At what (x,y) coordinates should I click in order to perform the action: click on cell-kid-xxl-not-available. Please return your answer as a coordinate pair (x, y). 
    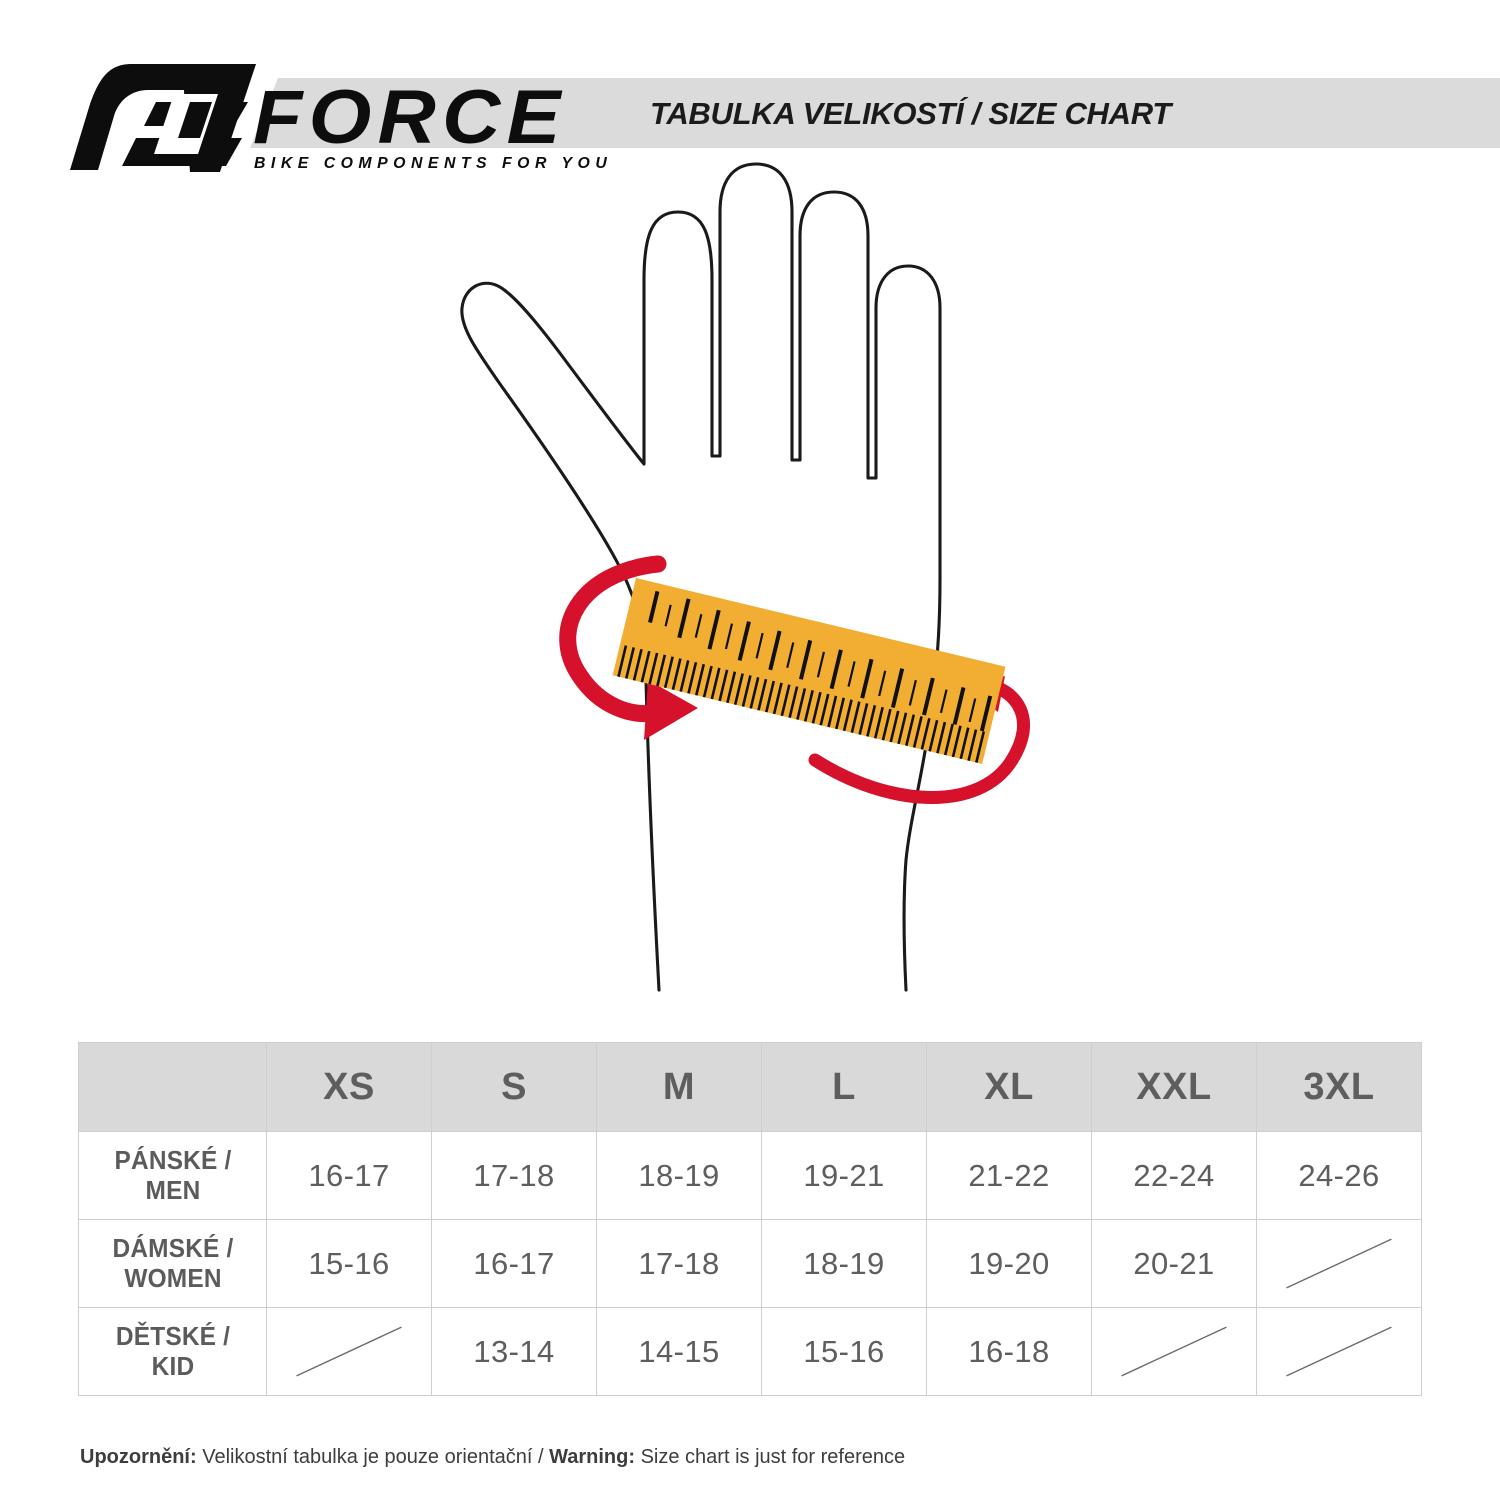
    Looking at the image, I should click on (1174, 1351).